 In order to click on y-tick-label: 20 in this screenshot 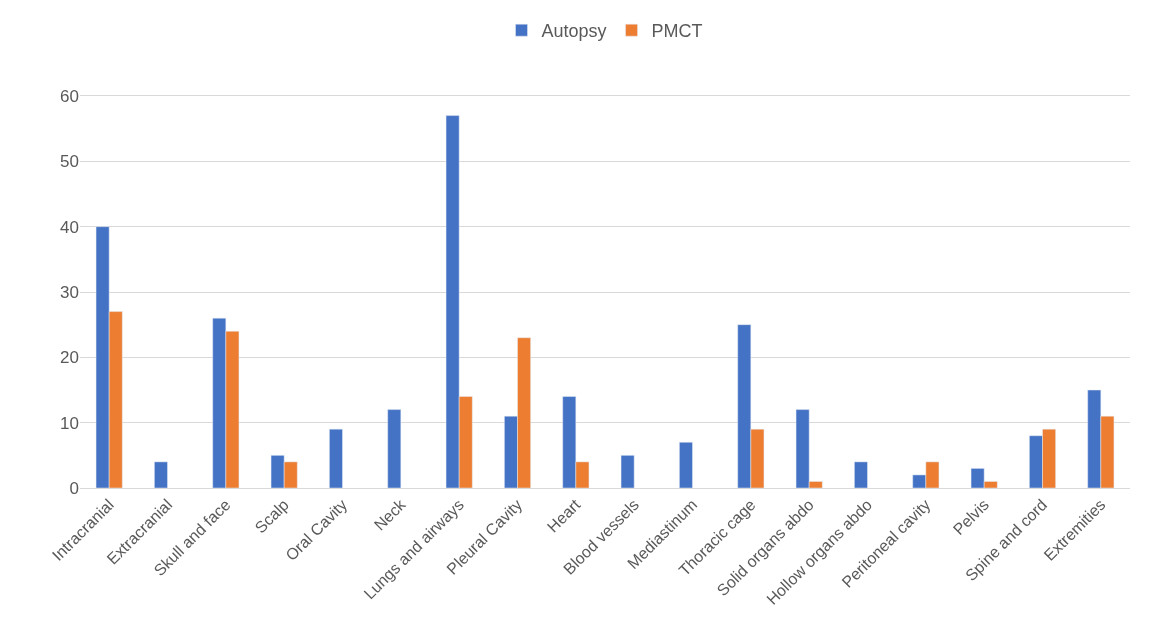, I will do `click(69, 358)`.